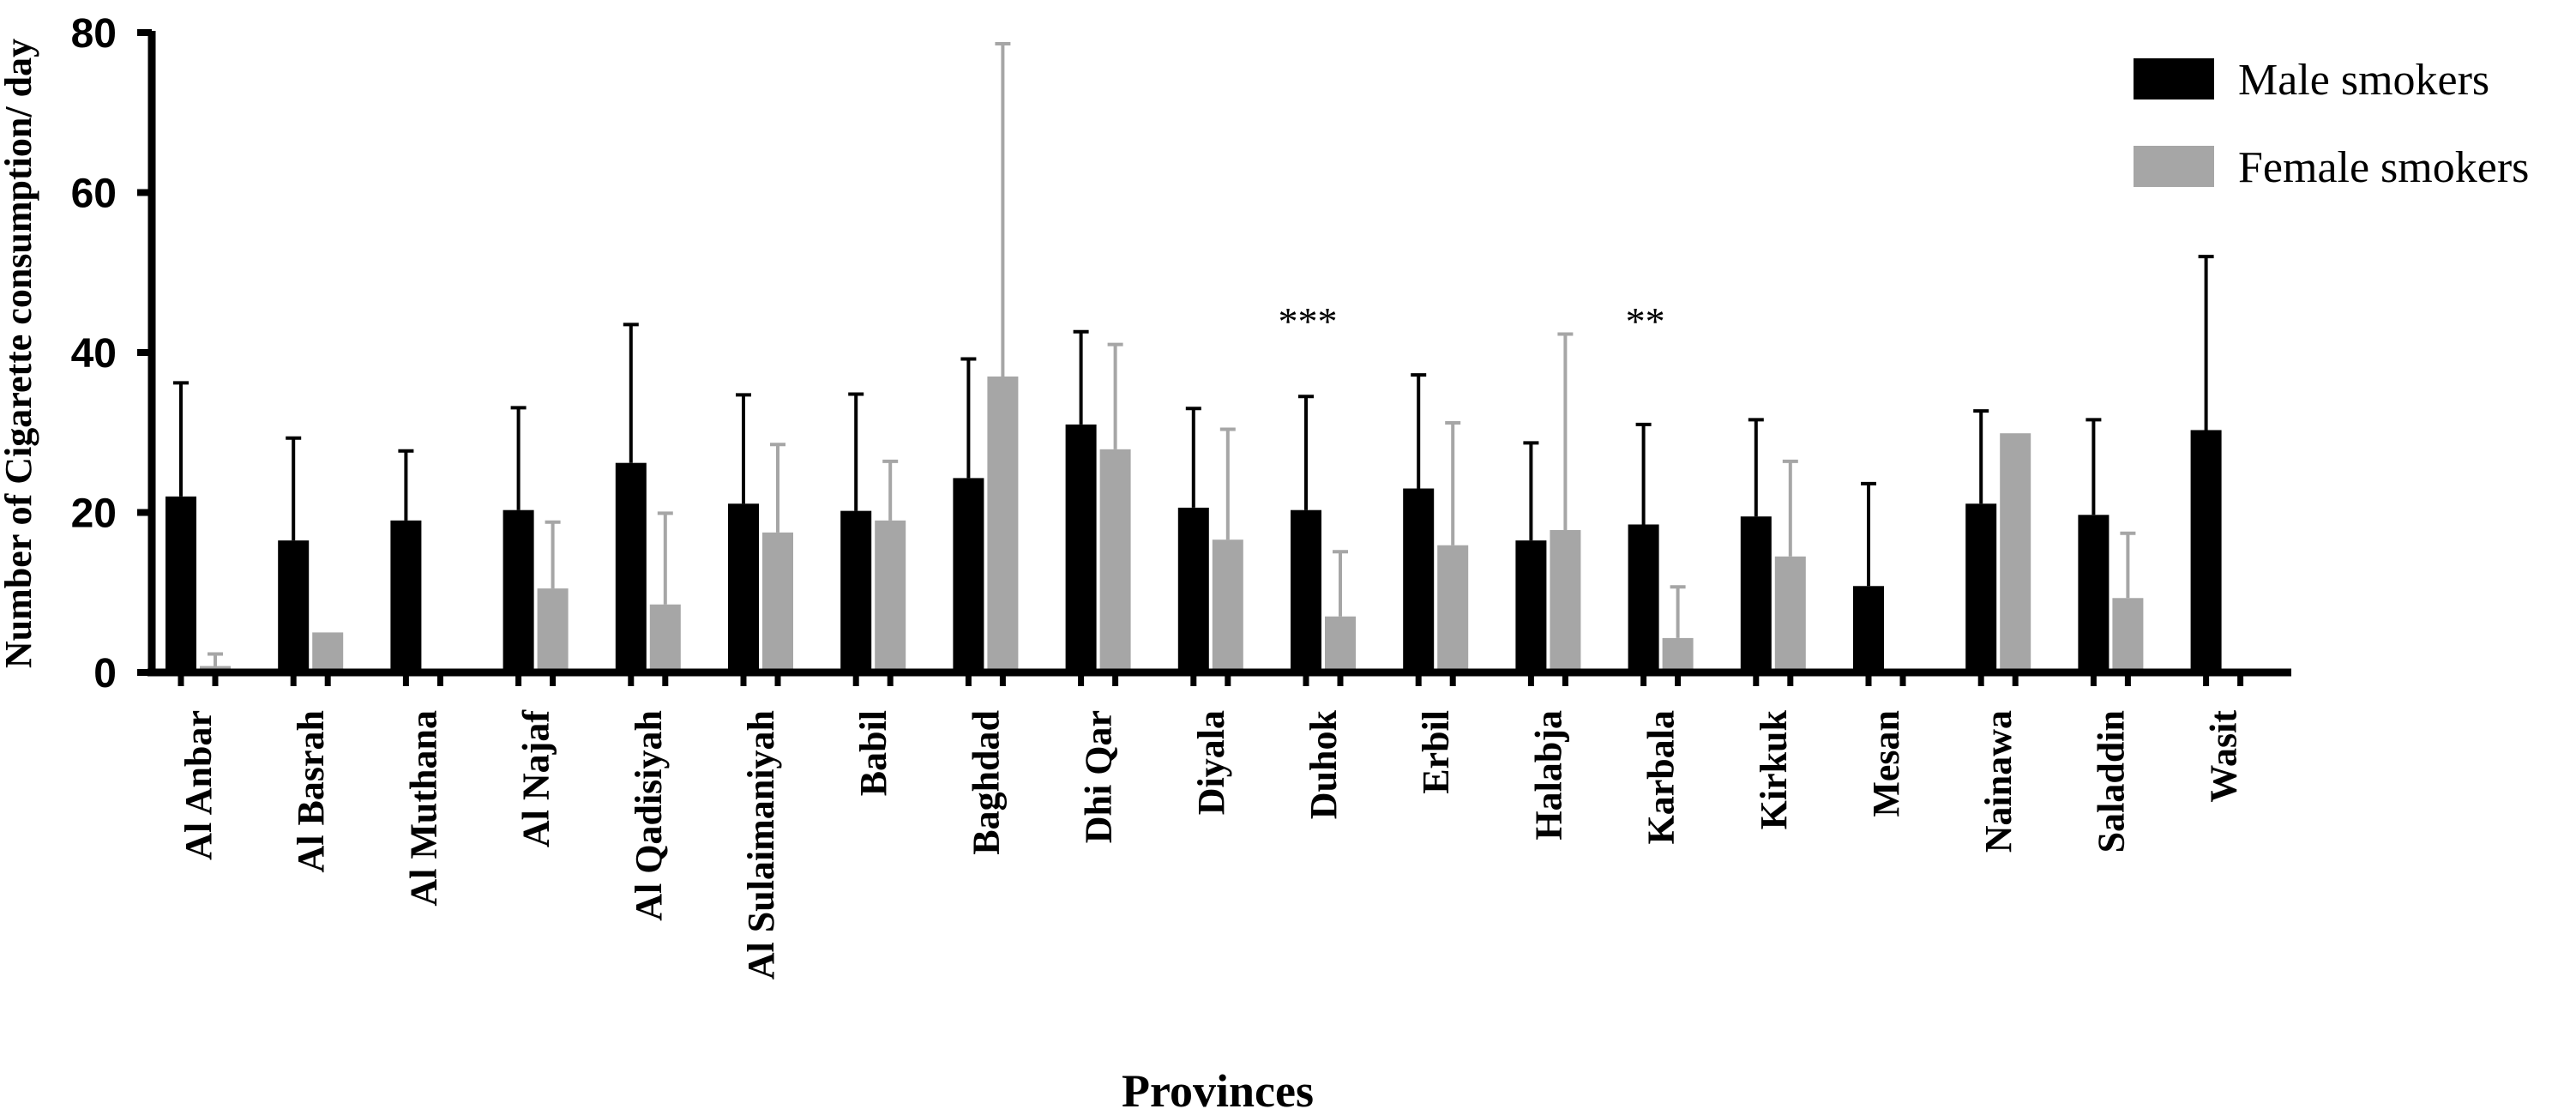  Describe the element at coordinates (1324, 764) in the screenshot. I see `x-category-label: Duhok` at that location.